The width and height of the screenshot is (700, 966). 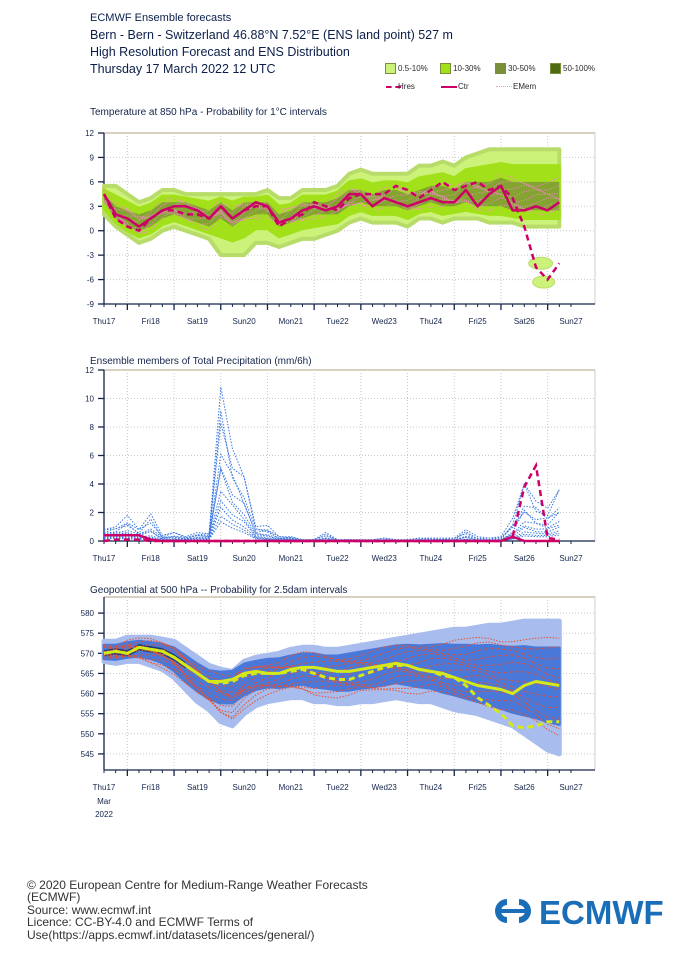 What do you see at coordinates (92, 157) in the screenshot?
I see `y-tick-label: 9` at bounding box center [92, 157].